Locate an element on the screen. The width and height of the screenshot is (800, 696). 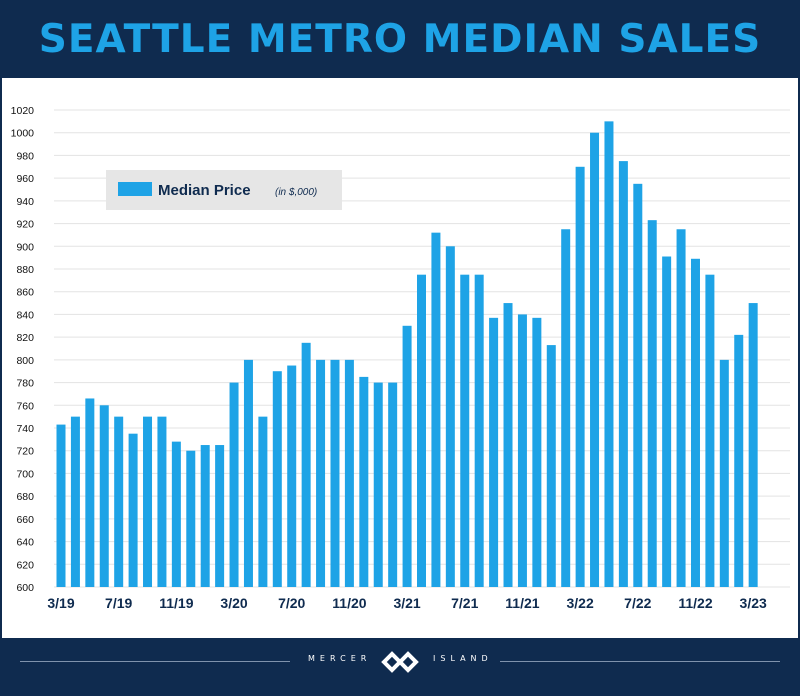
bar-7/22 is located at coordinates (638, 385).